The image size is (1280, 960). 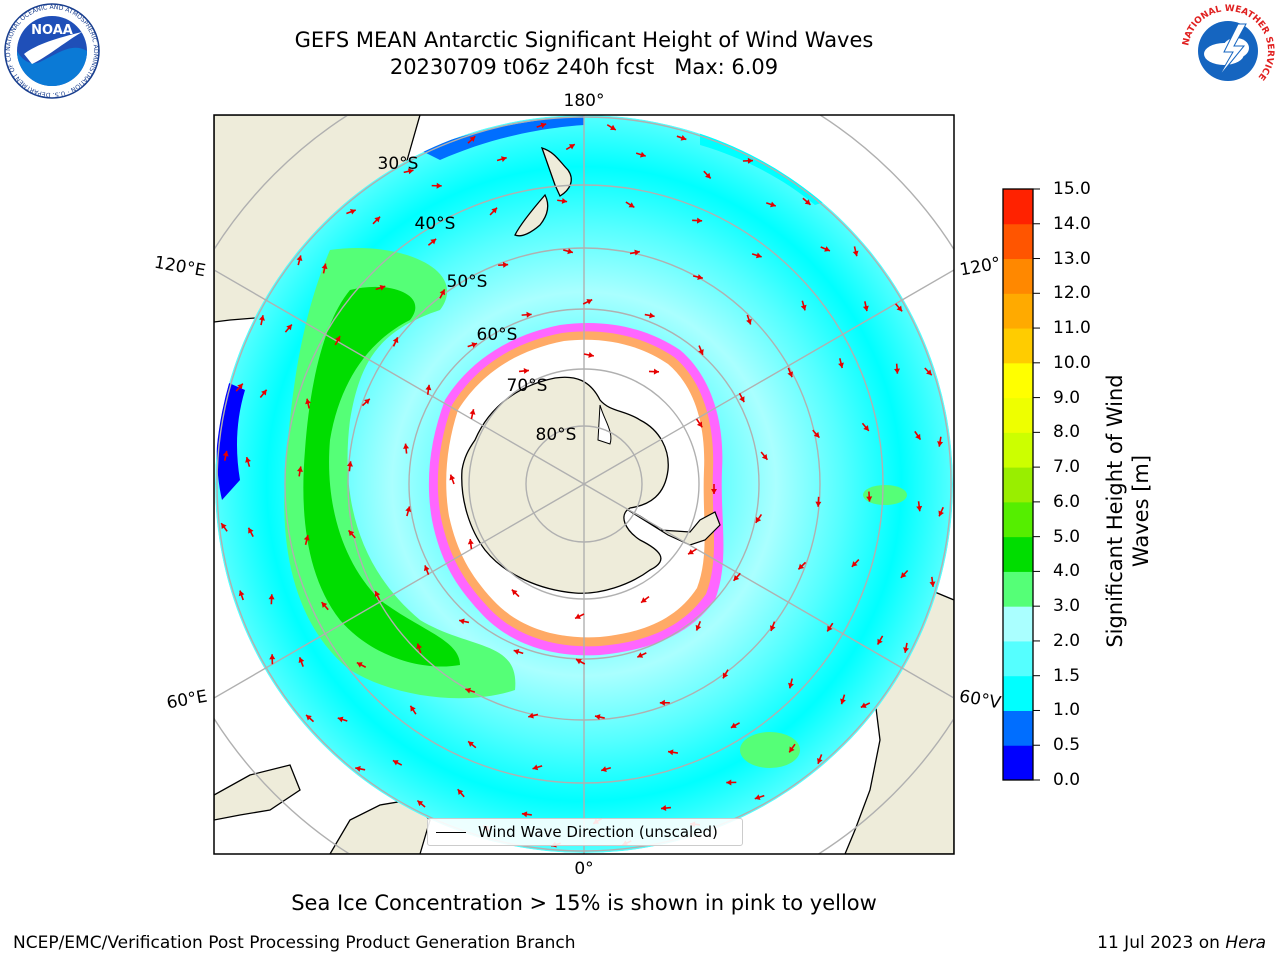 What do you see at coordinates (1067, 780) in the screenshot?
I see `colorbar-tick-label: 0.0` at bounding box center [1067, 780].